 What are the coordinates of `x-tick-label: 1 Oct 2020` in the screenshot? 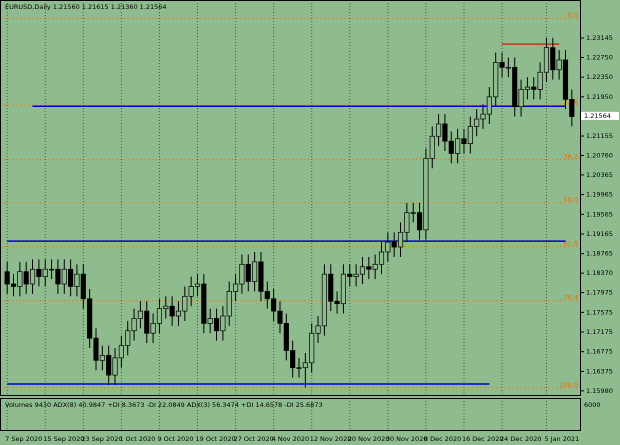 It's located at (137, 439).